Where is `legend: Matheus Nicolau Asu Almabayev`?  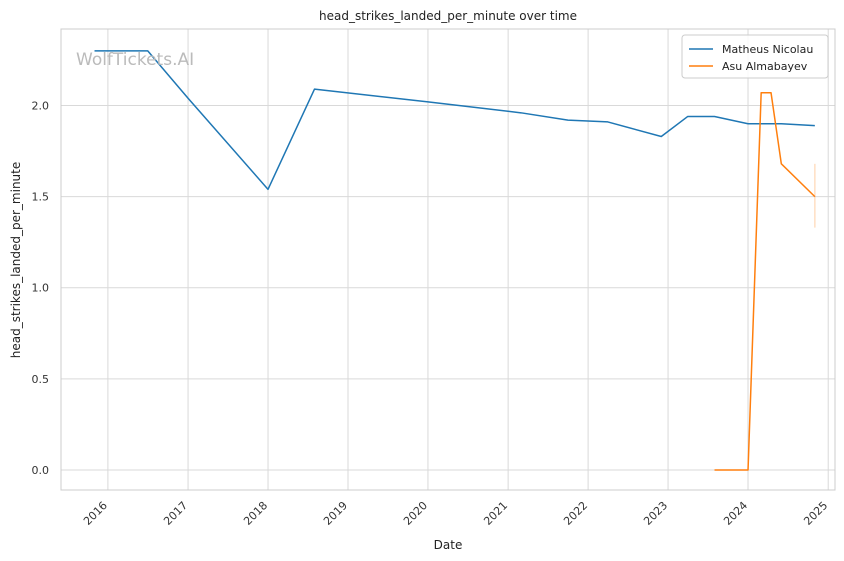 legend: Matheus Nicolau Asu Almabayev is located at coordinates (755, 56).